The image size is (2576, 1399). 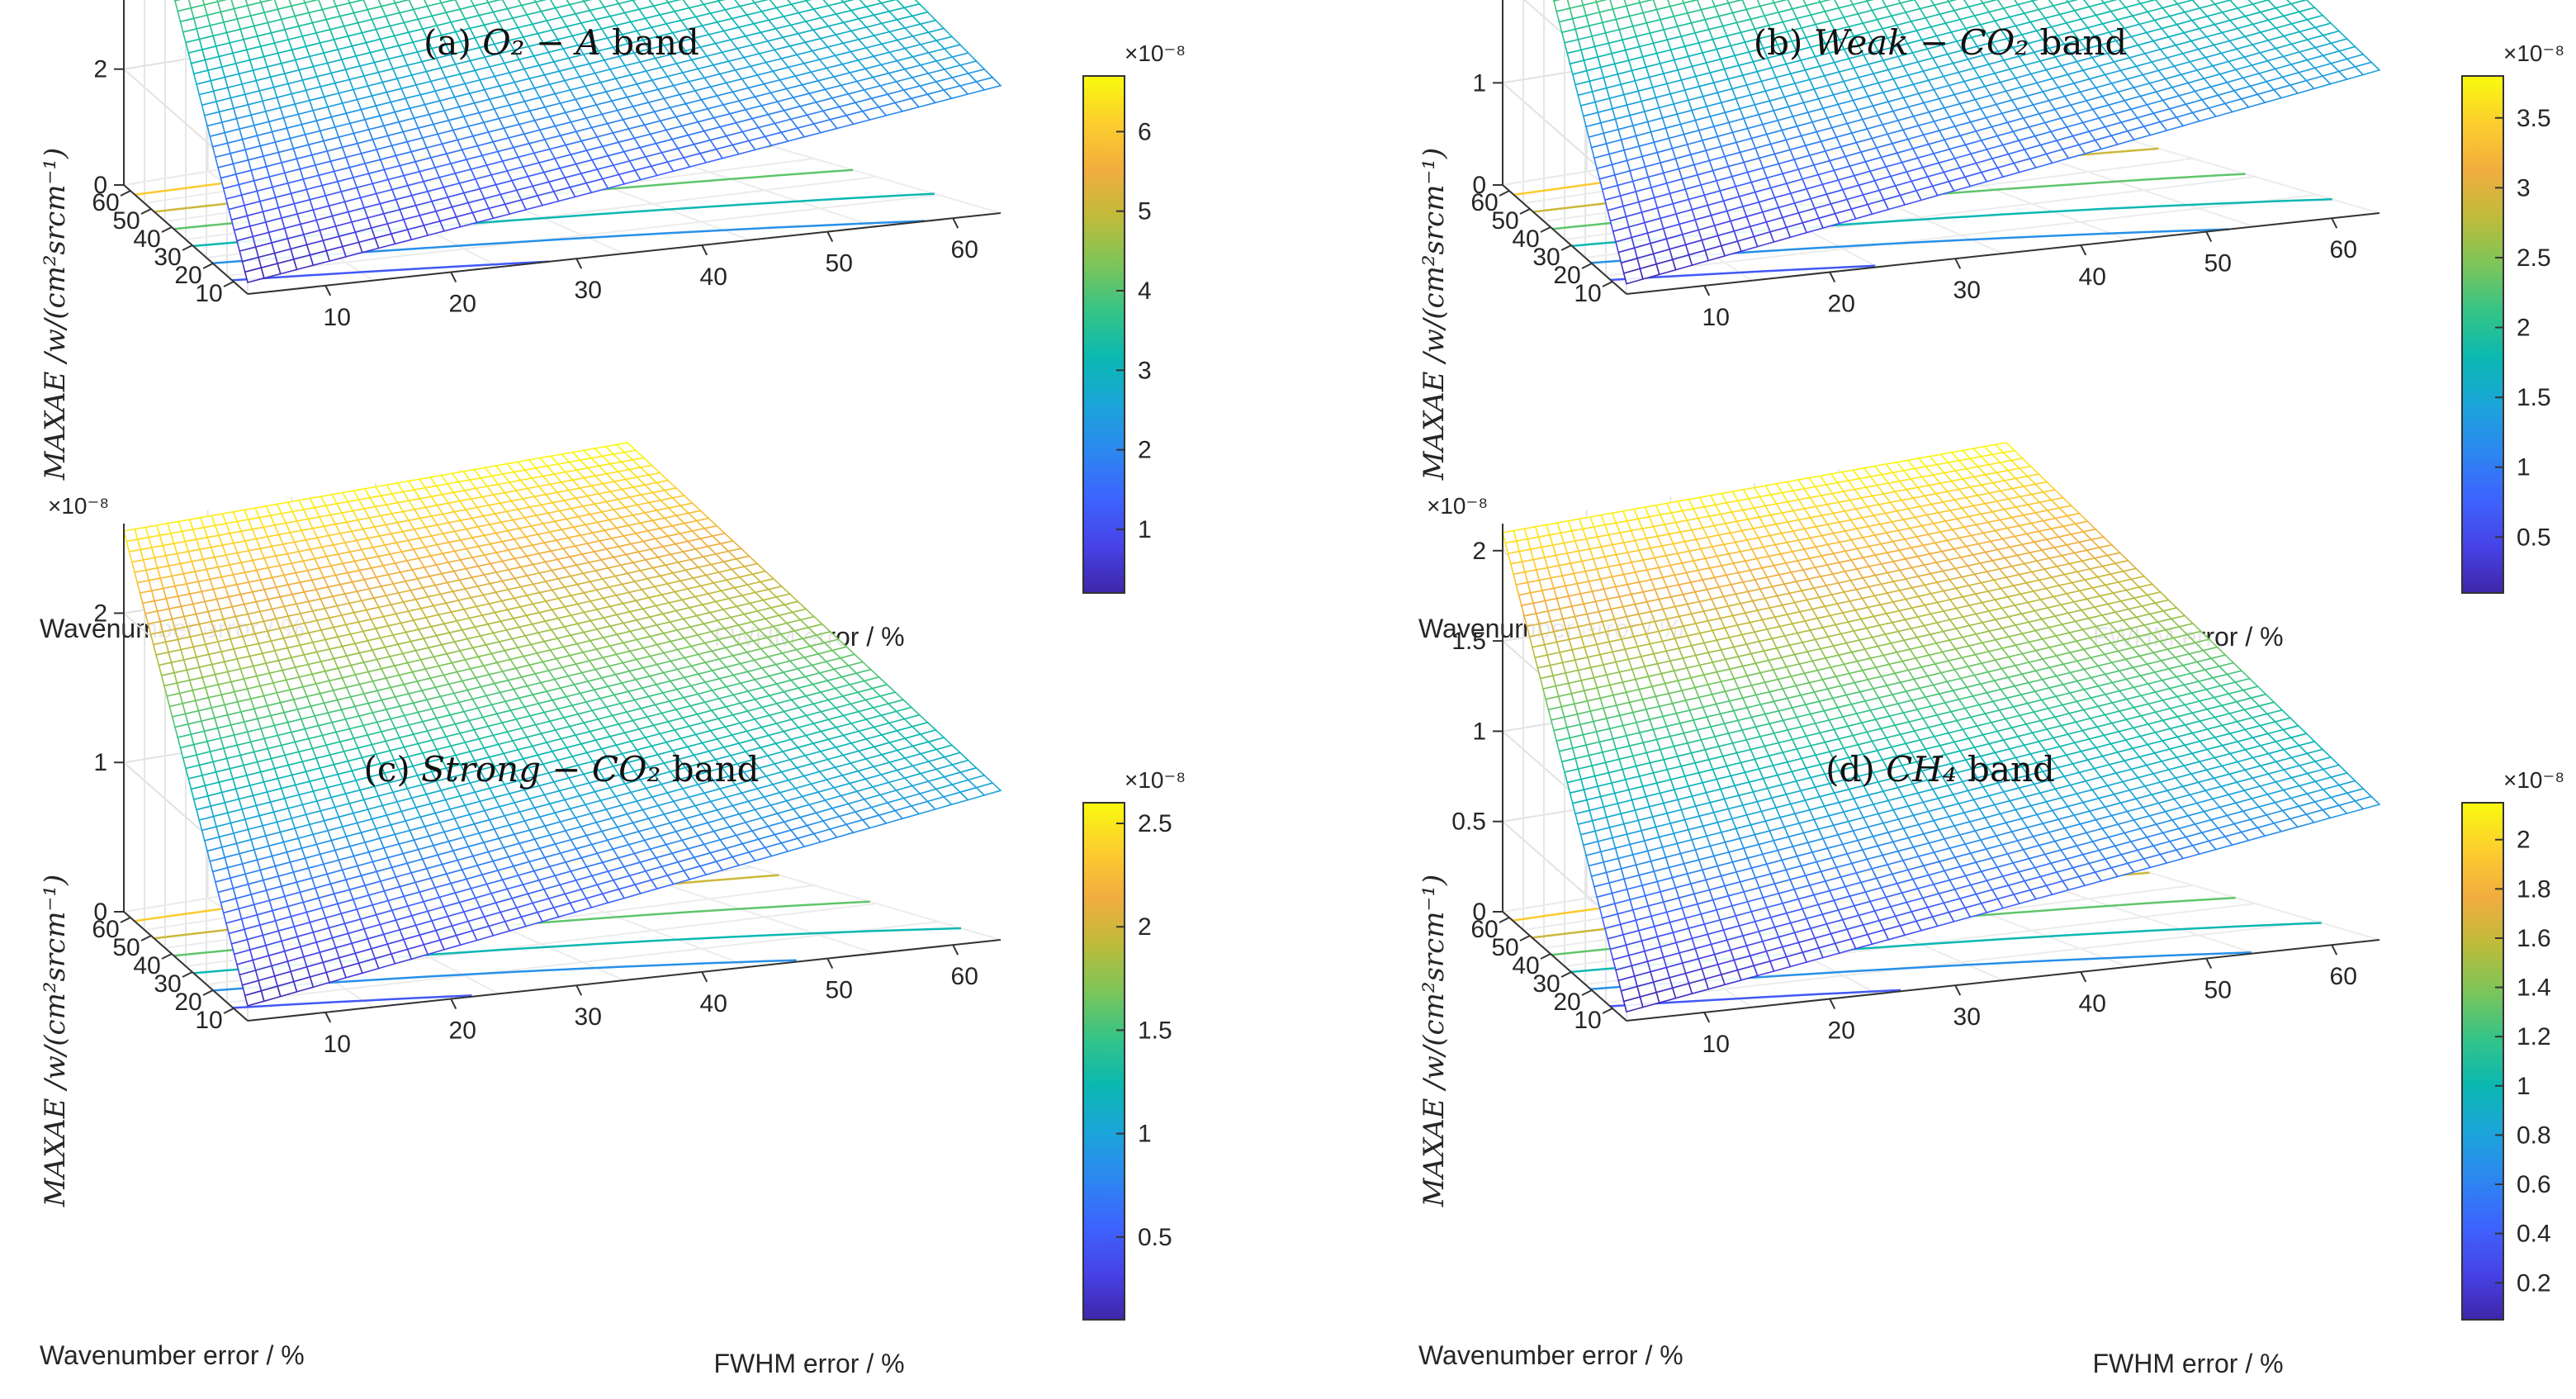 What do you see at coordinates (1479, 83) in the screenshot?
I see `z-tick-label: 1` at bounding box center [1479, 83].